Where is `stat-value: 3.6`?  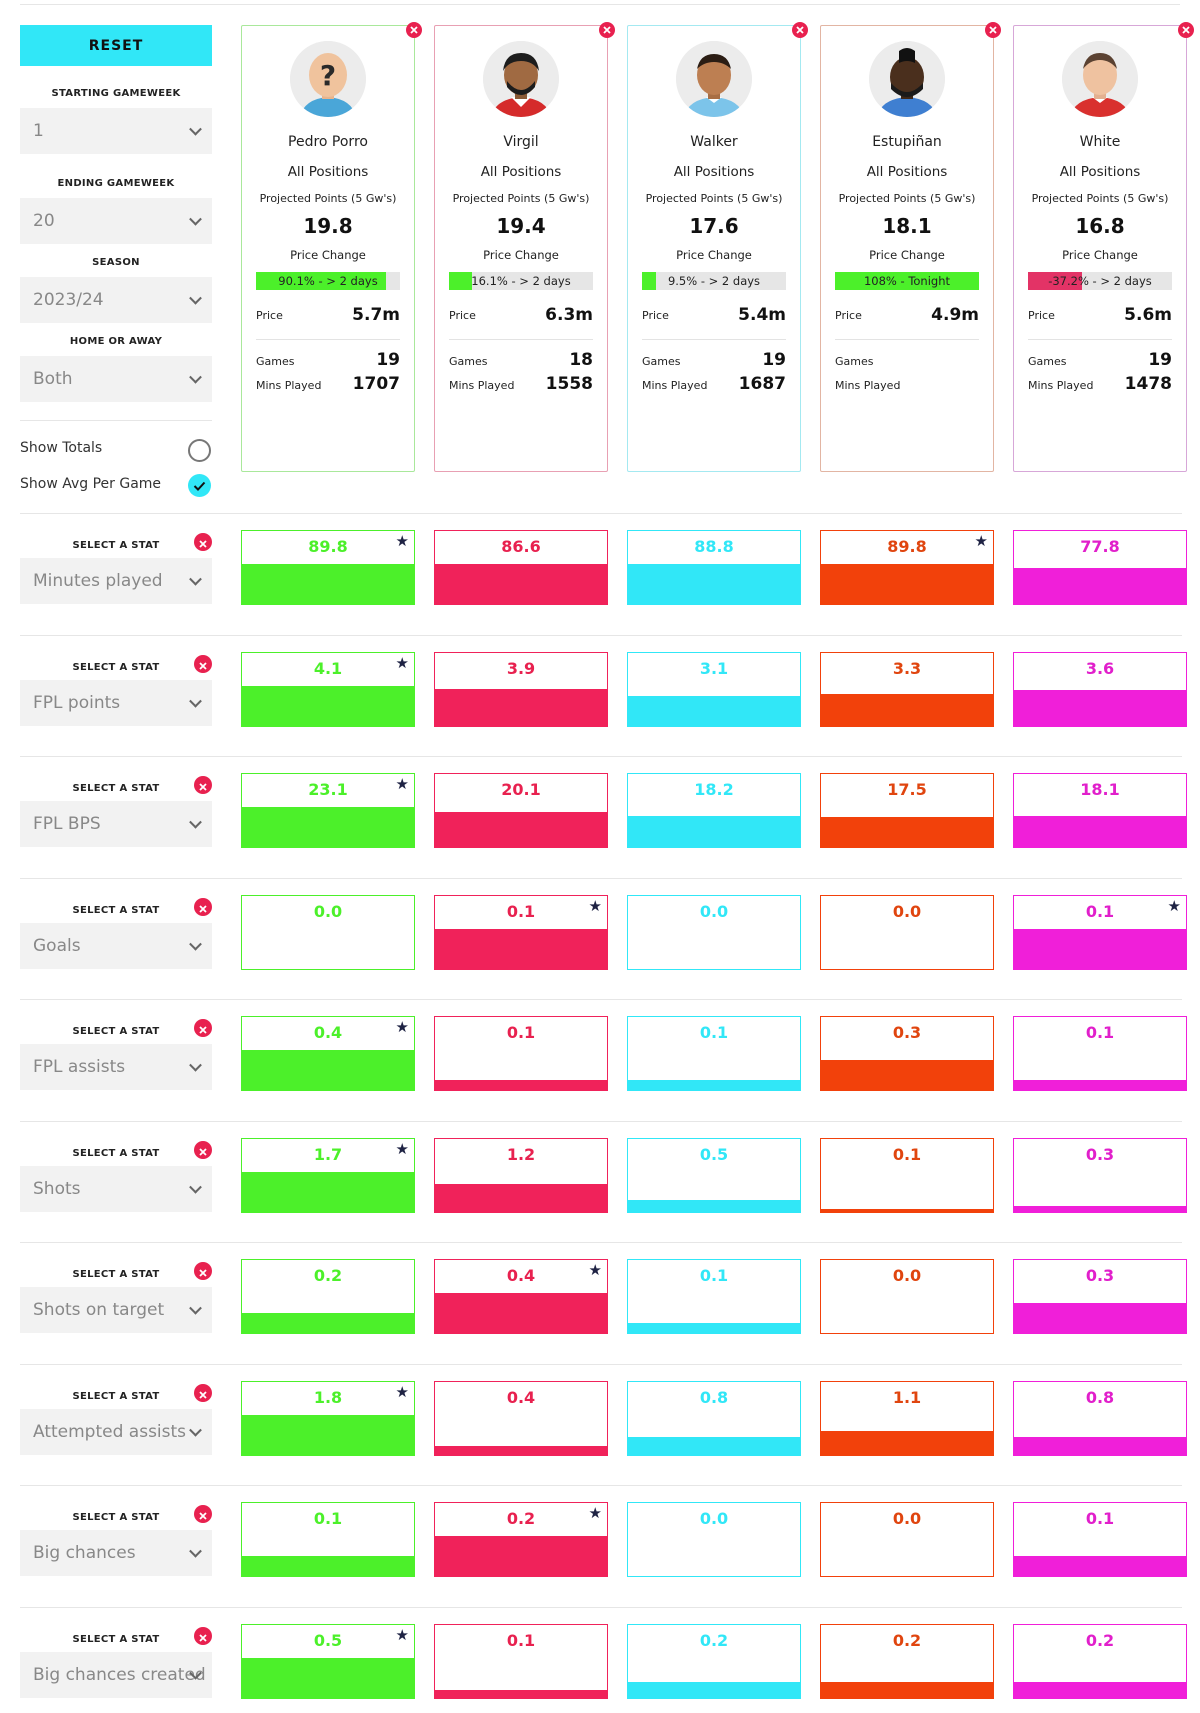 stat-value: 3.6 is located at coordinates (1100, 668).